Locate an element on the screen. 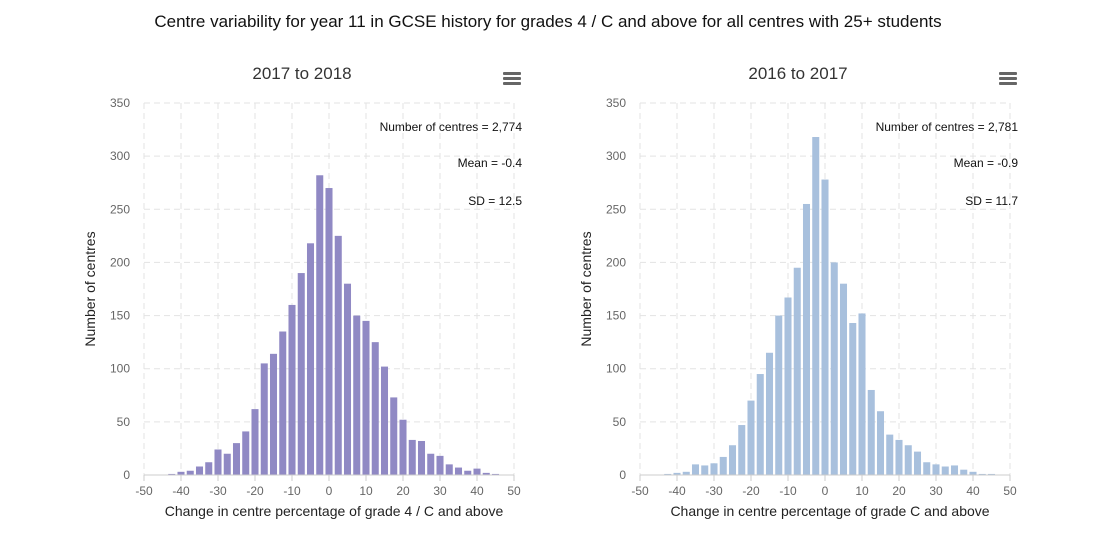 This screenshot has width=1106, height=550. y-tick-label: 350 is located at coordinates (120, 103).